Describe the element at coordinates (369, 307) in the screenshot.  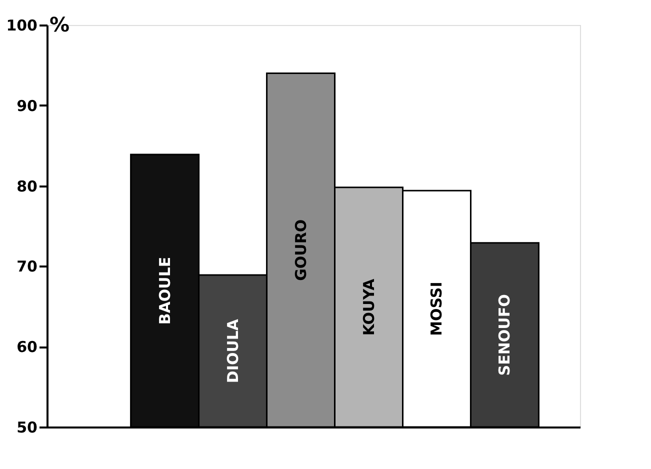
I see `x-tick-label: KOUYA` at that location.